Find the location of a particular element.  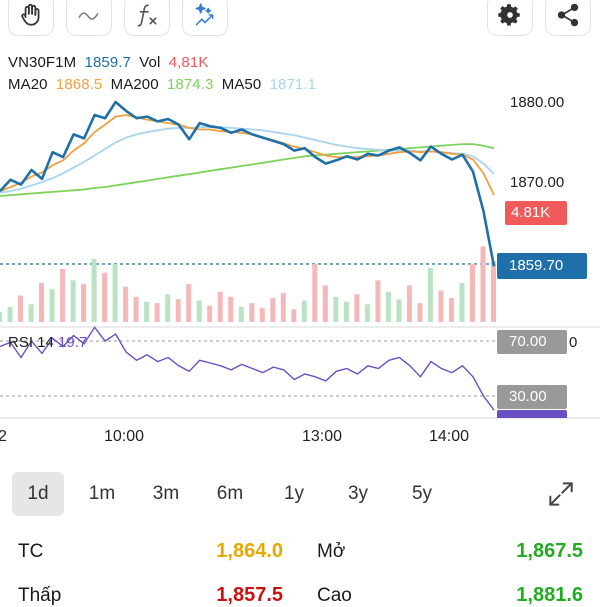

rsi-level-30-tag: 30.00 is located at coordinates (532, 397).